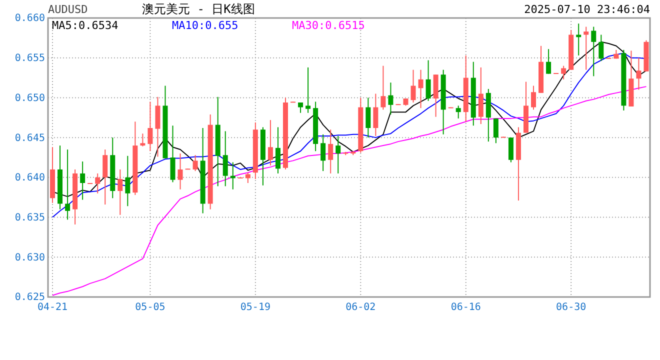 The width and height of the screenshot is (660, 360). I want to click on y-tick-label: 0.625, so click(29, 298).